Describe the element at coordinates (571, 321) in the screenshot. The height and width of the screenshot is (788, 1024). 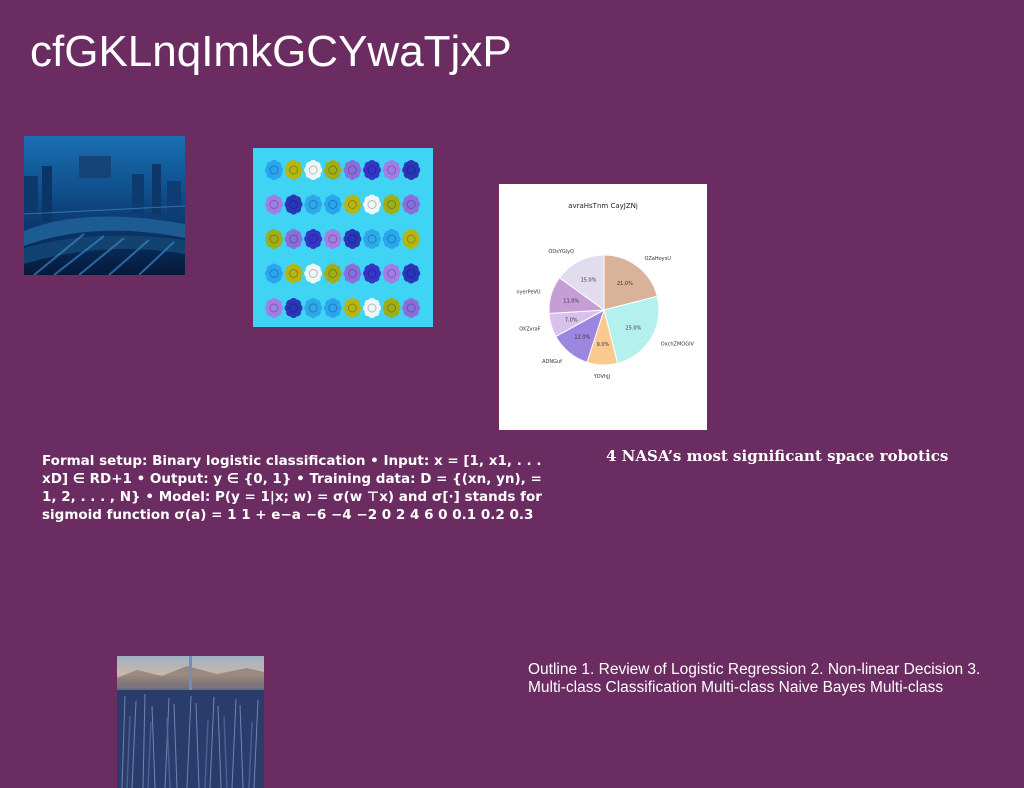
I see `pie-percent-label: 7.0%` at that location.